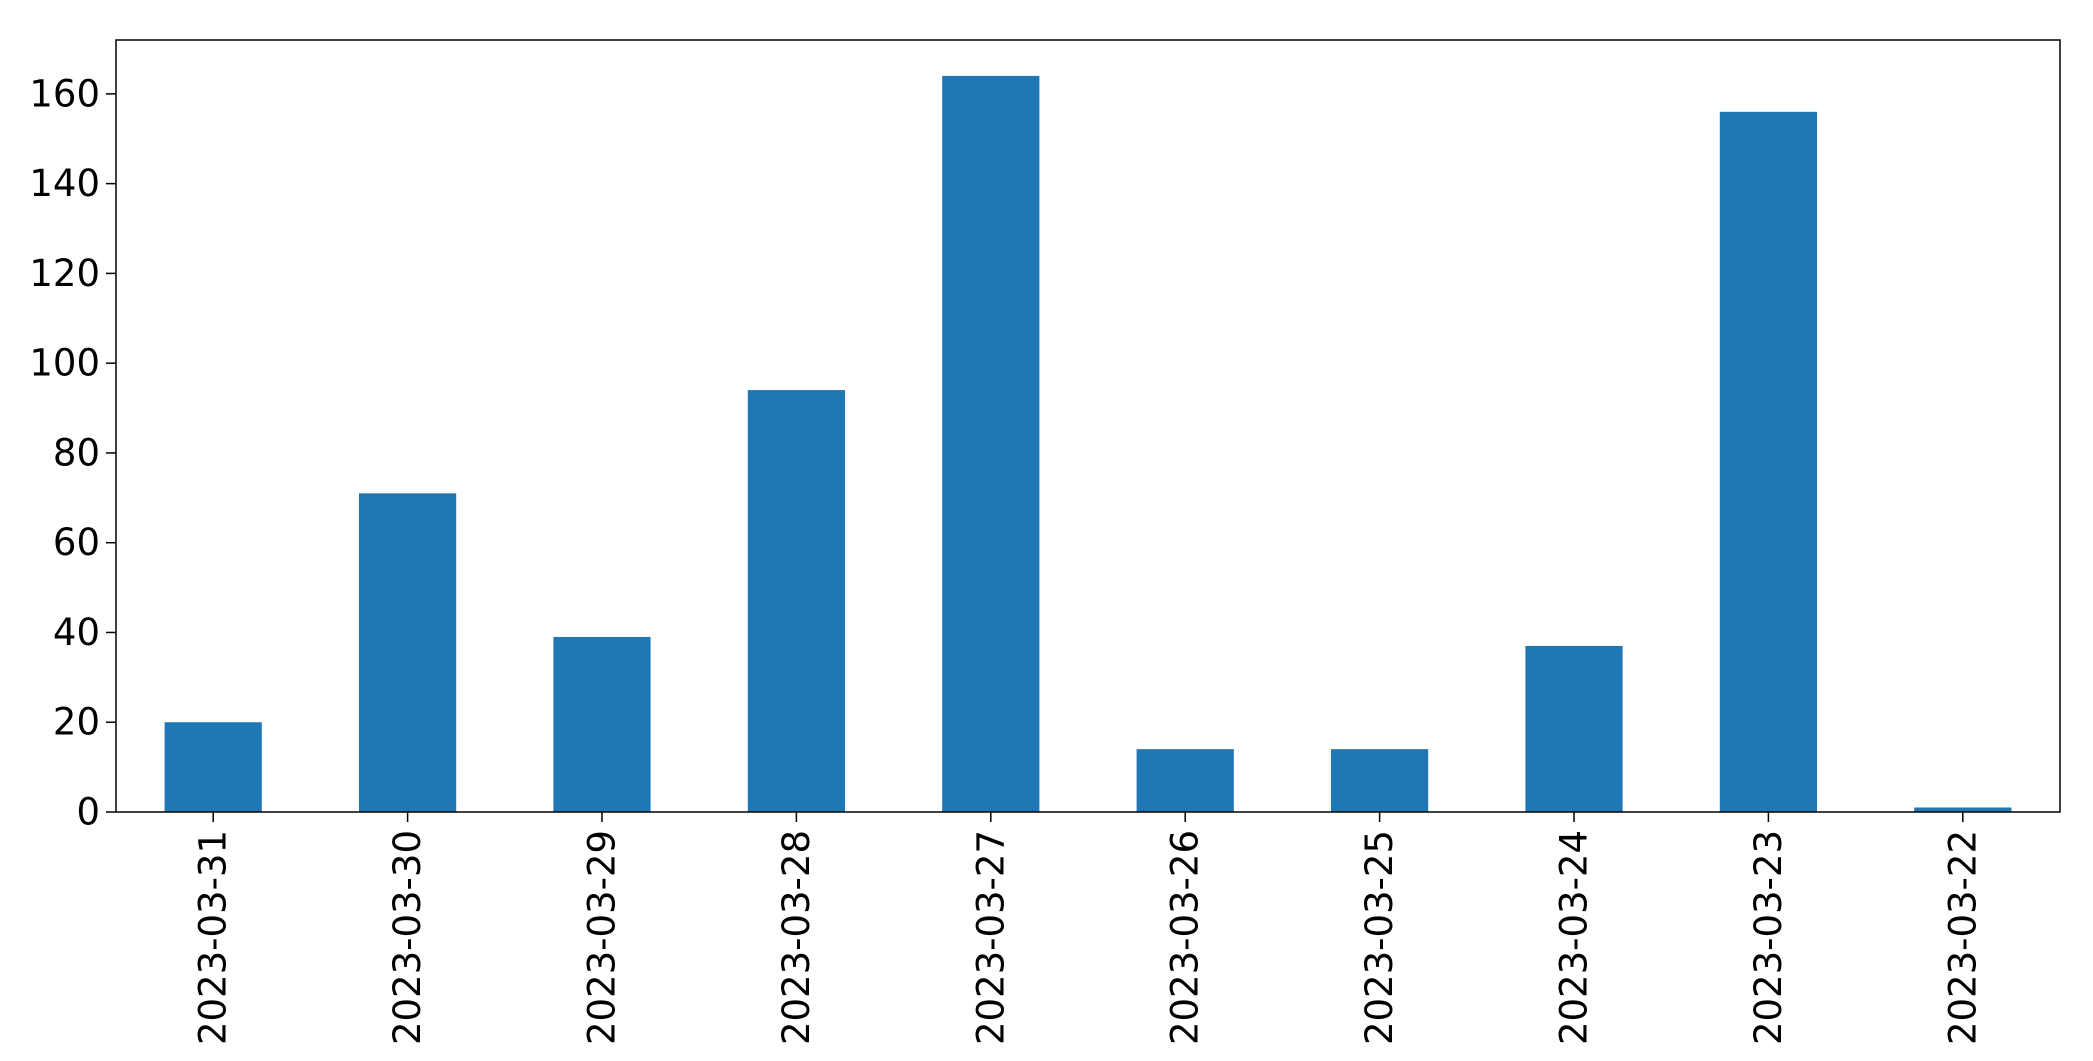 The image size is (2093, 1061). I want to click on x-tick-label: 2023-03-31, so click(213, 937).